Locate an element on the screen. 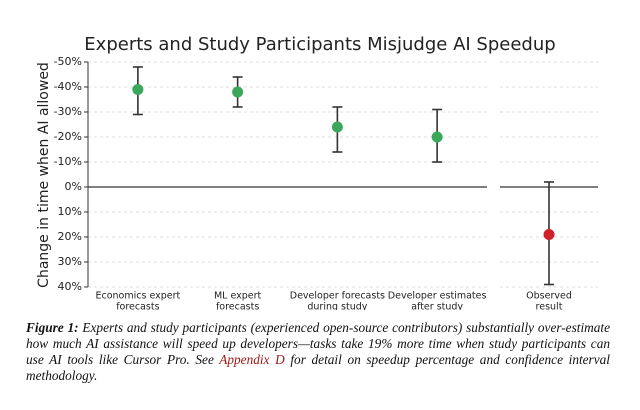 This screenshot has height=410, width=640. y-tick-label: 20% is located at coordinates (70, 236).